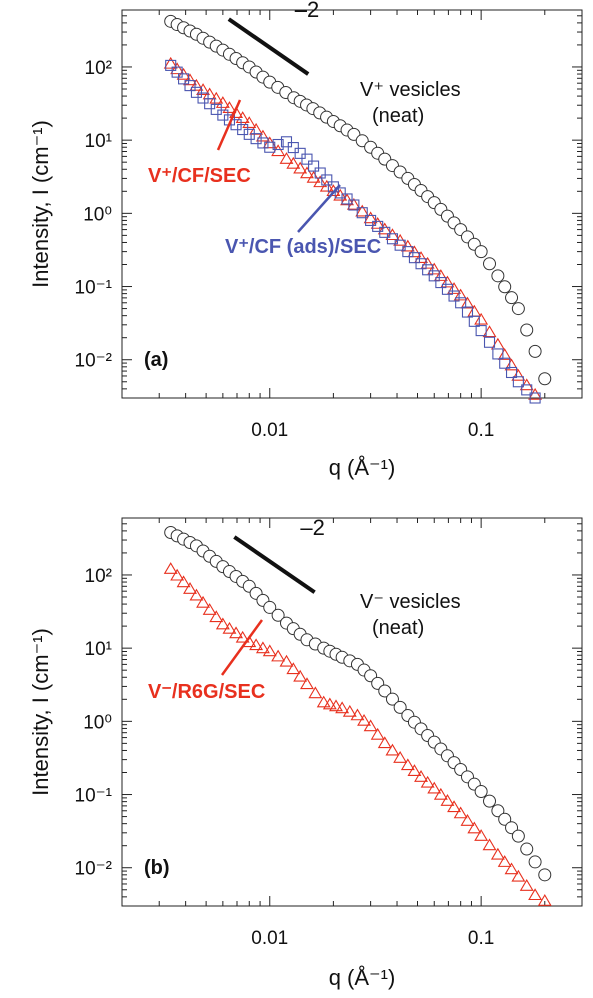  I want to click on y-tick-label: 10⁻², so click(94, 361).